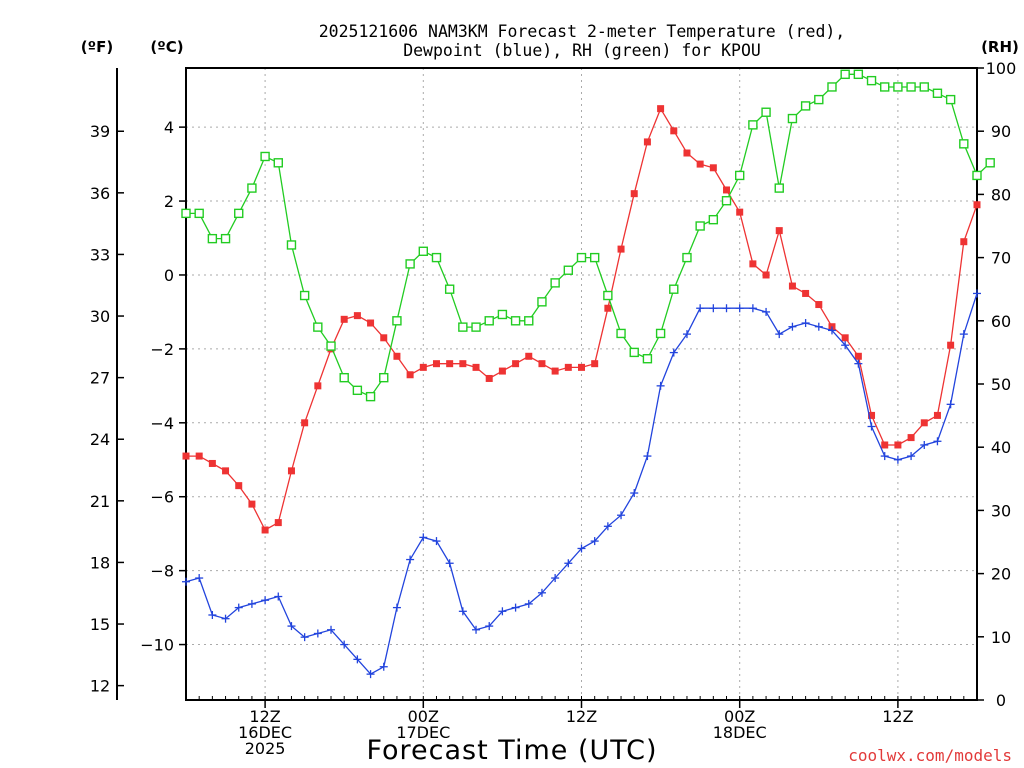 Image resolution: width=1024 pixels, height=768 pixels. I want to click on rh-tick-label: 80, so click(1001, 194).